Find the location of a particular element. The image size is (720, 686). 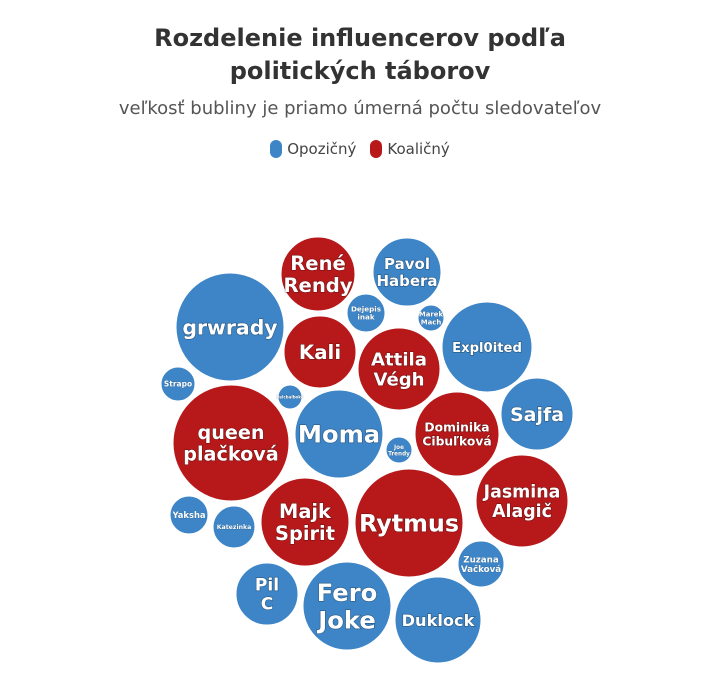

bubble-circle-joe-trendy is located at coordinates (399, 450).